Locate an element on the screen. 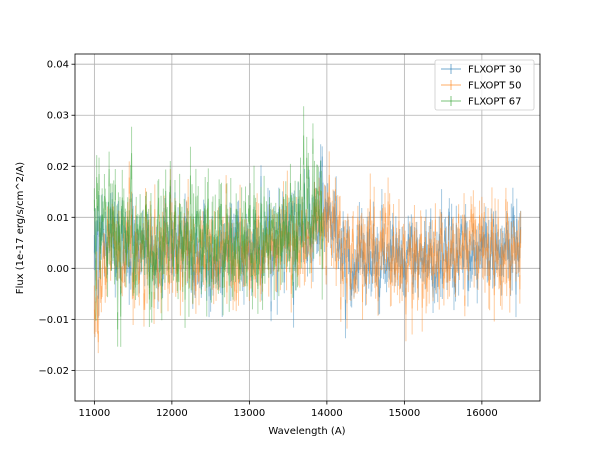  y-tick-label: −0.01 is located at coordinates (53, 320).